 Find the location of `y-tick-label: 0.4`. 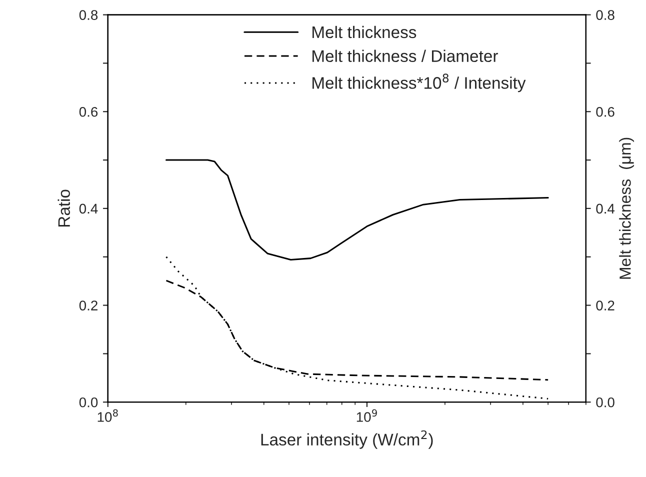

y-tick-label: 0.4 is located at coordinates (88, 209).